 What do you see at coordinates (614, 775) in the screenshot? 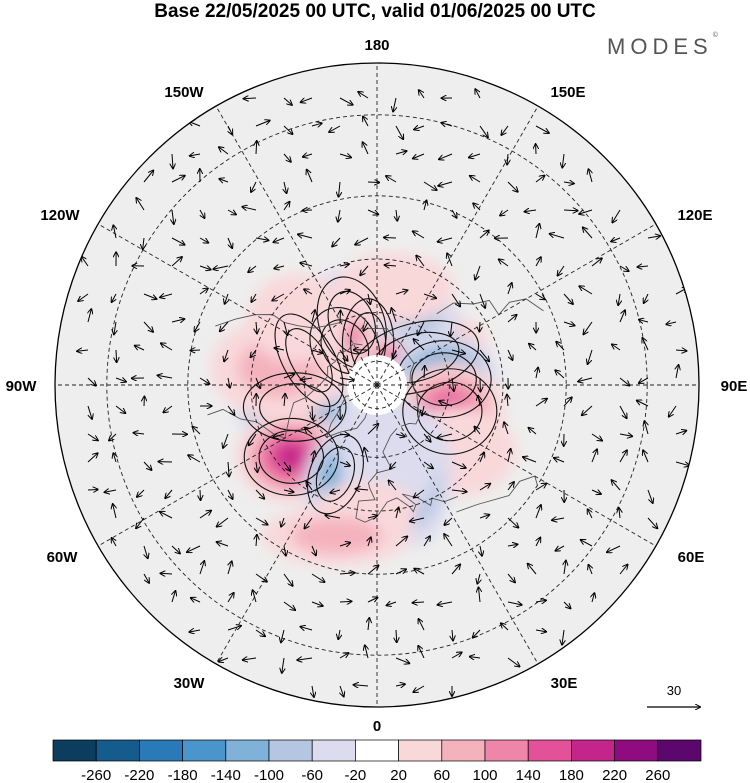
I see `colorbar-label: 220` at bounding box center [614, 775].